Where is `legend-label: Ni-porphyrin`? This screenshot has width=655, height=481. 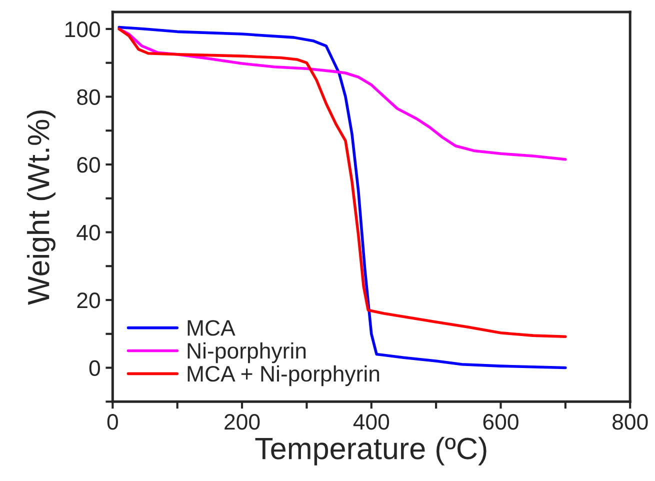 legend-label: Ni-porphyrin is located at coordinates (247, 353).